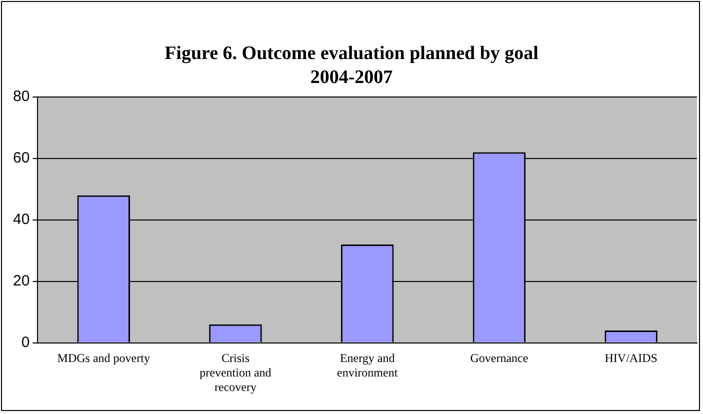  Describe the element at coordinates (367, 365) in the screenshot. I see `x-tick-label: Energy and environment` at that location.